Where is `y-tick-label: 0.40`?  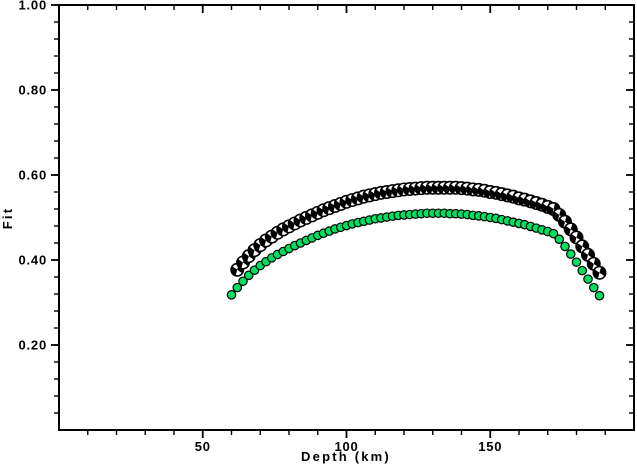 y-tick-label: 0.40 is located at coordinates (32, 260).